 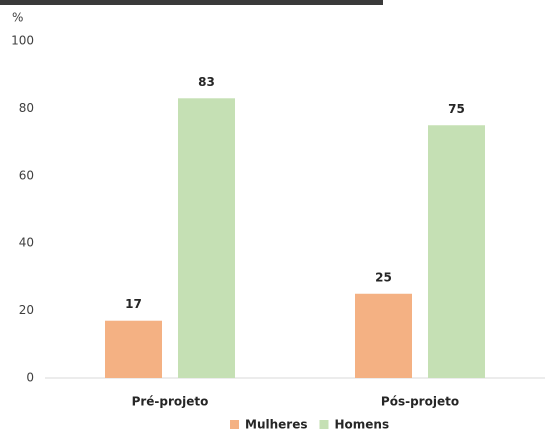 What do you see at coordinates (191, 2) in the screenshot?
I see `header-bar` at bounding box center [191, 2].